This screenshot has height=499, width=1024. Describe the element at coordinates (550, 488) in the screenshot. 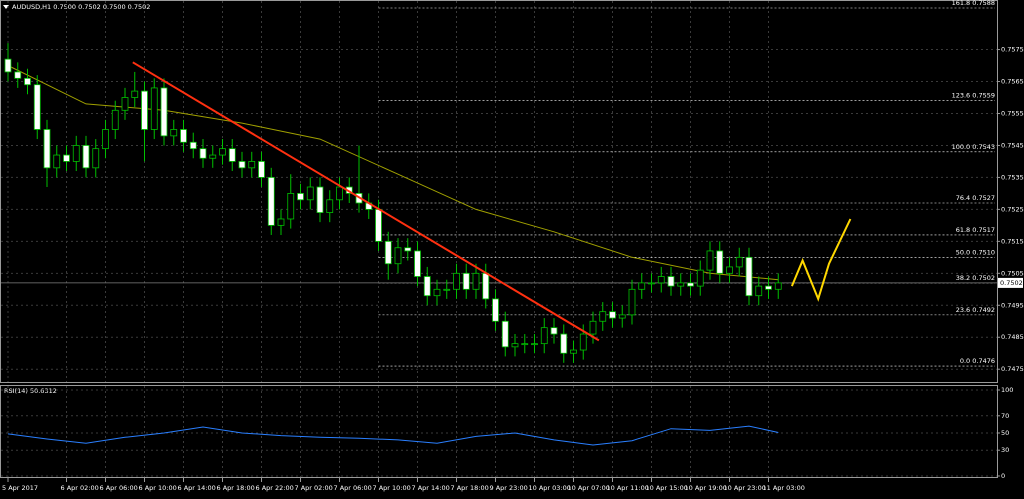

I see `x-tick-label: 10 Apr 03:00` at that location.